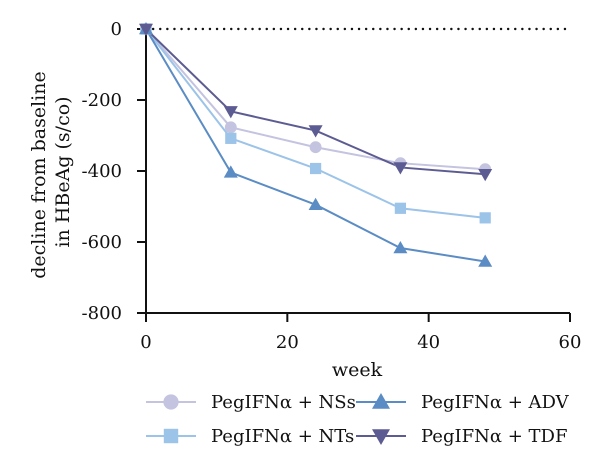  I want to click on x-tick-label: 40, so click(428, 342).